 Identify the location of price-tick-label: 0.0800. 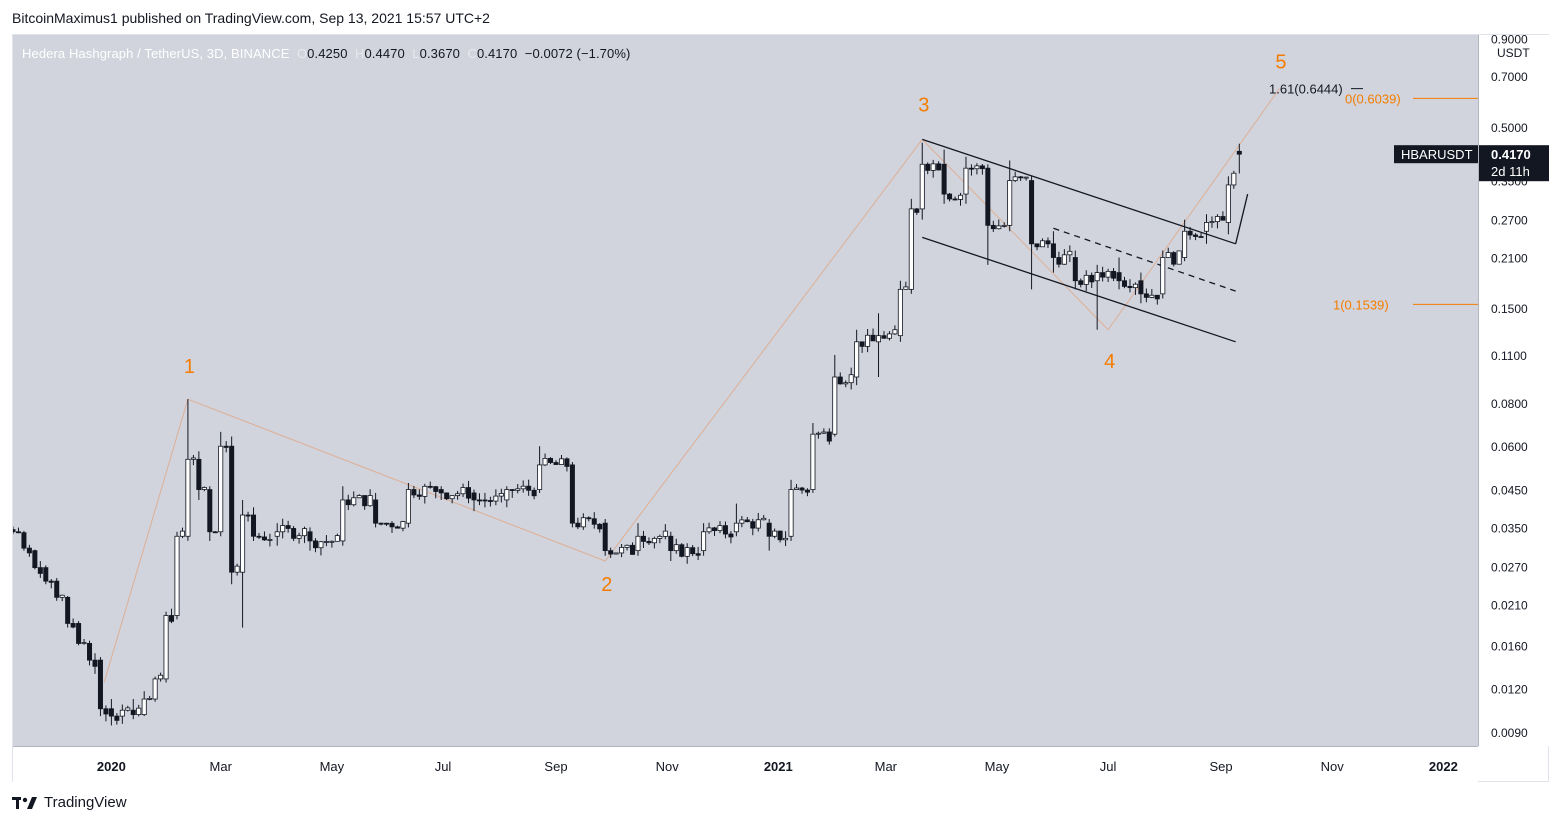
(1509, 404).